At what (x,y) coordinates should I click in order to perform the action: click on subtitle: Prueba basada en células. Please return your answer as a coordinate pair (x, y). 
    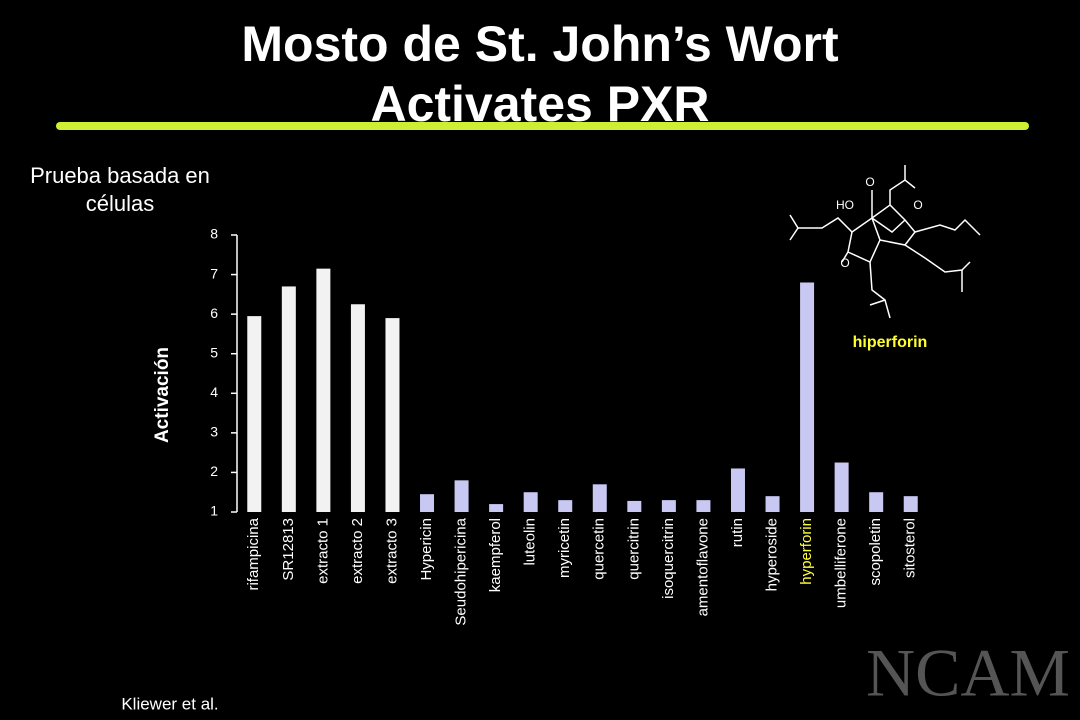
    Looking at the image, I should click on (120, 189).